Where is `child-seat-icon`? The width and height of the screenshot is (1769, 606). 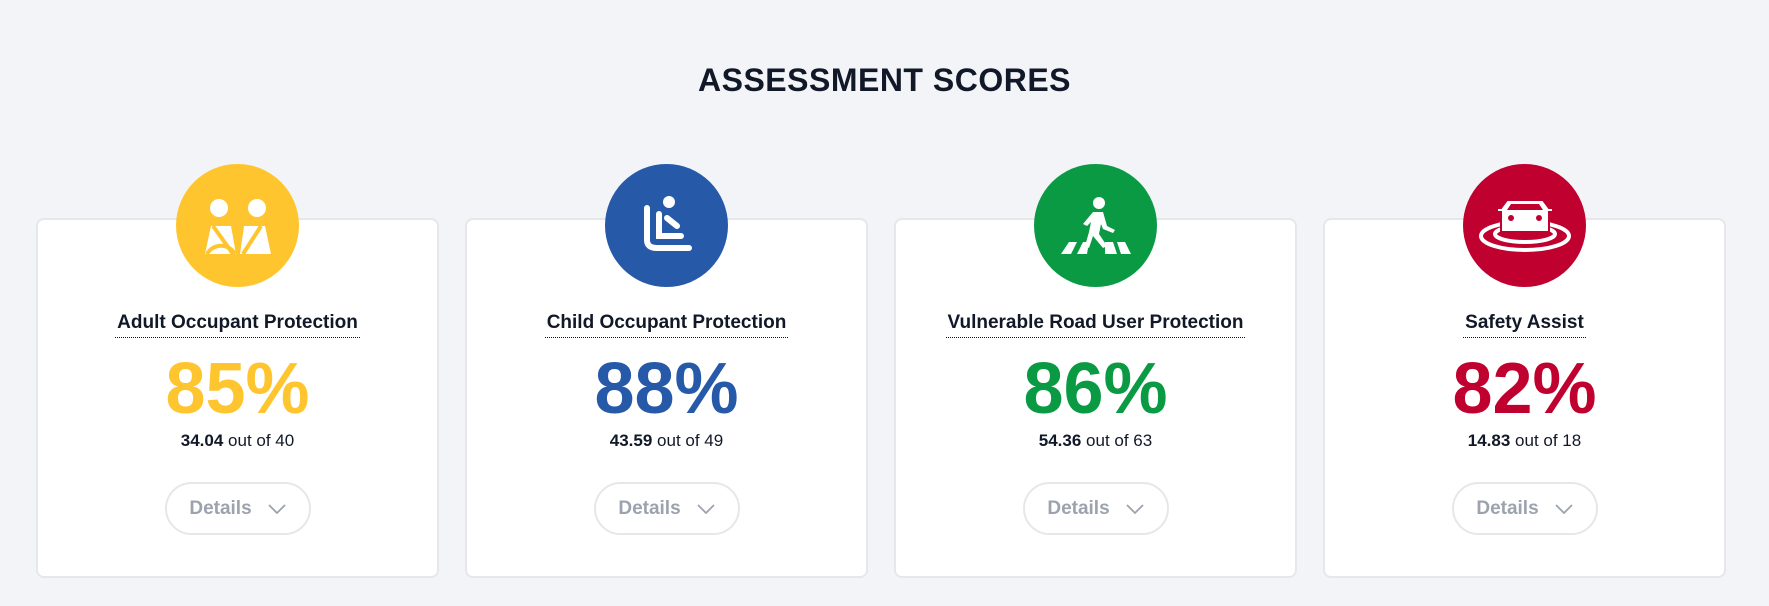
child-seat-icon is located at coordinates (666, 225).